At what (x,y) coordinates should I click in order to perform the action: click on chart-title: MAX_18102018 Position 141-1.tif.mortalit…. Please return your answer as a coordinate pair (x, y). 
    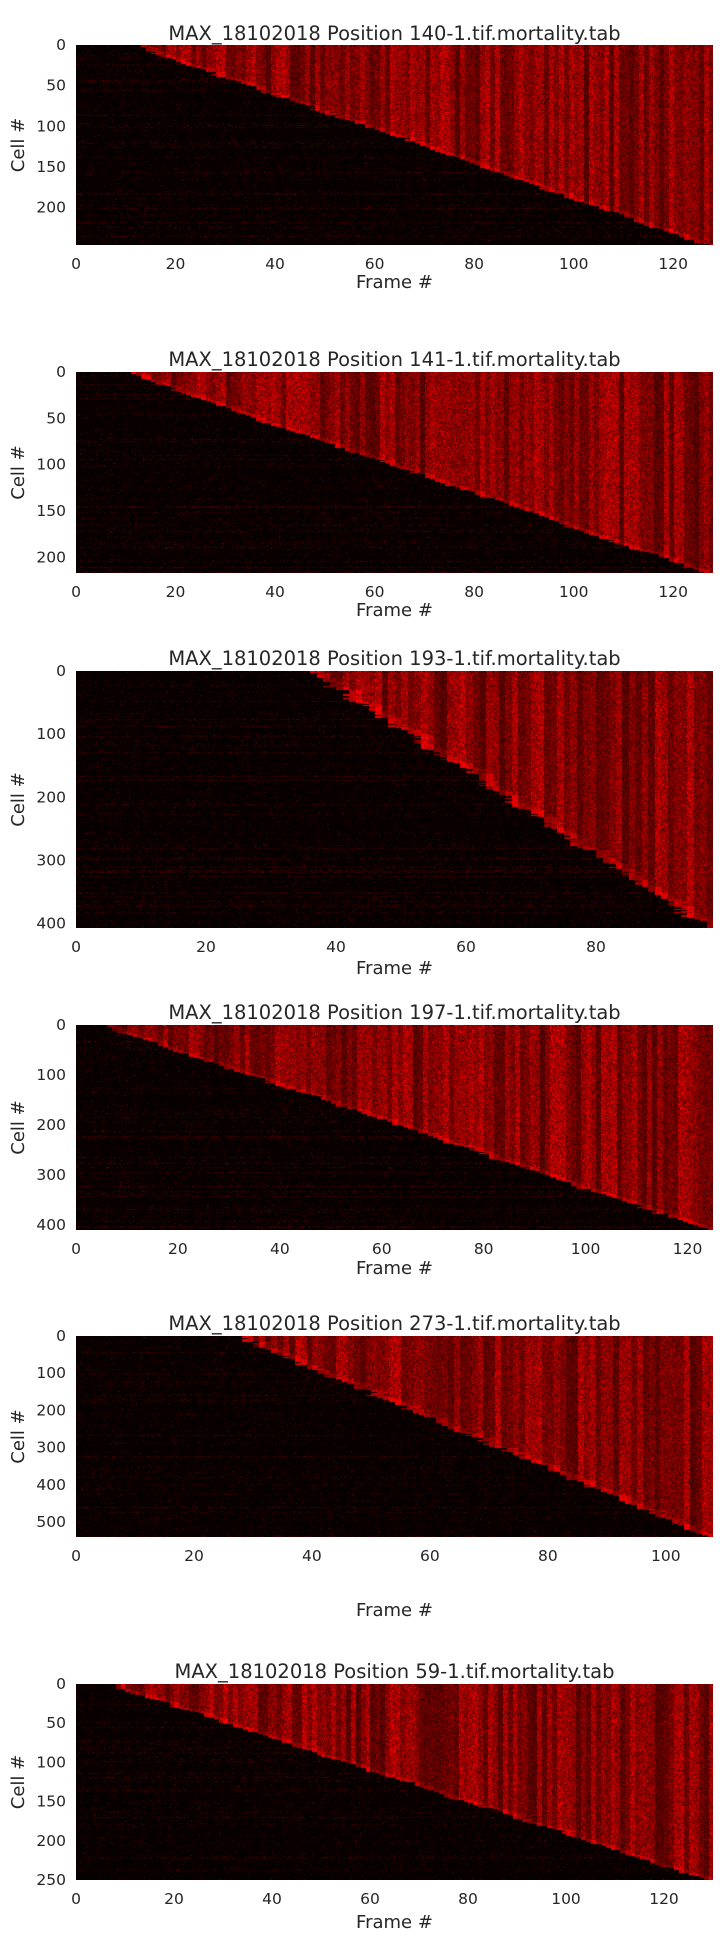
    Looking at the image, I should click on (394, 359).